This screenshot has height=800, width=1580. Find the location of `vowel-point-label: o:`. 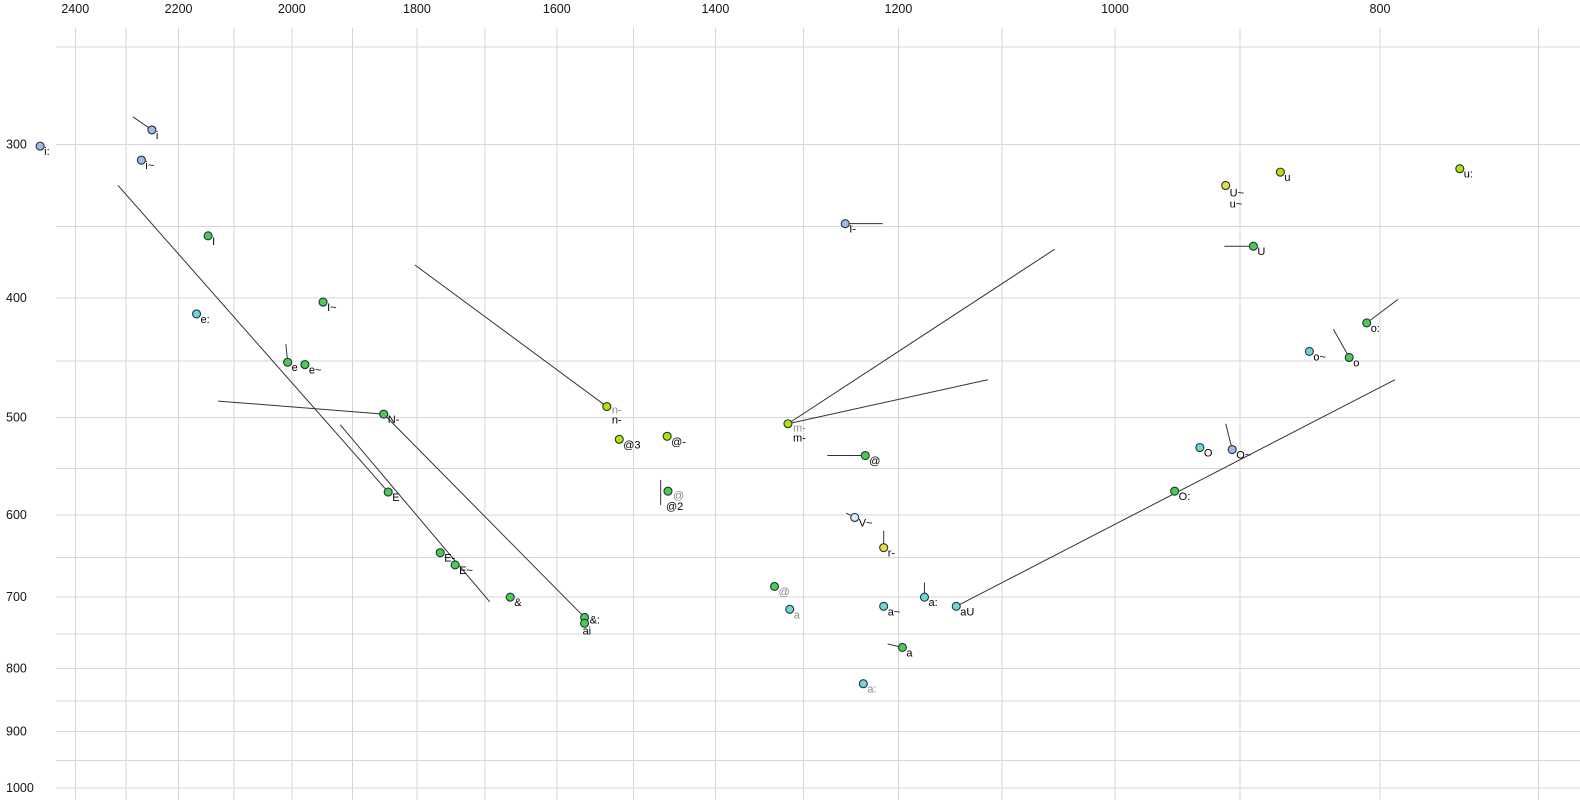

vowel-point-label: o: is located at coordinates (1375, 329).